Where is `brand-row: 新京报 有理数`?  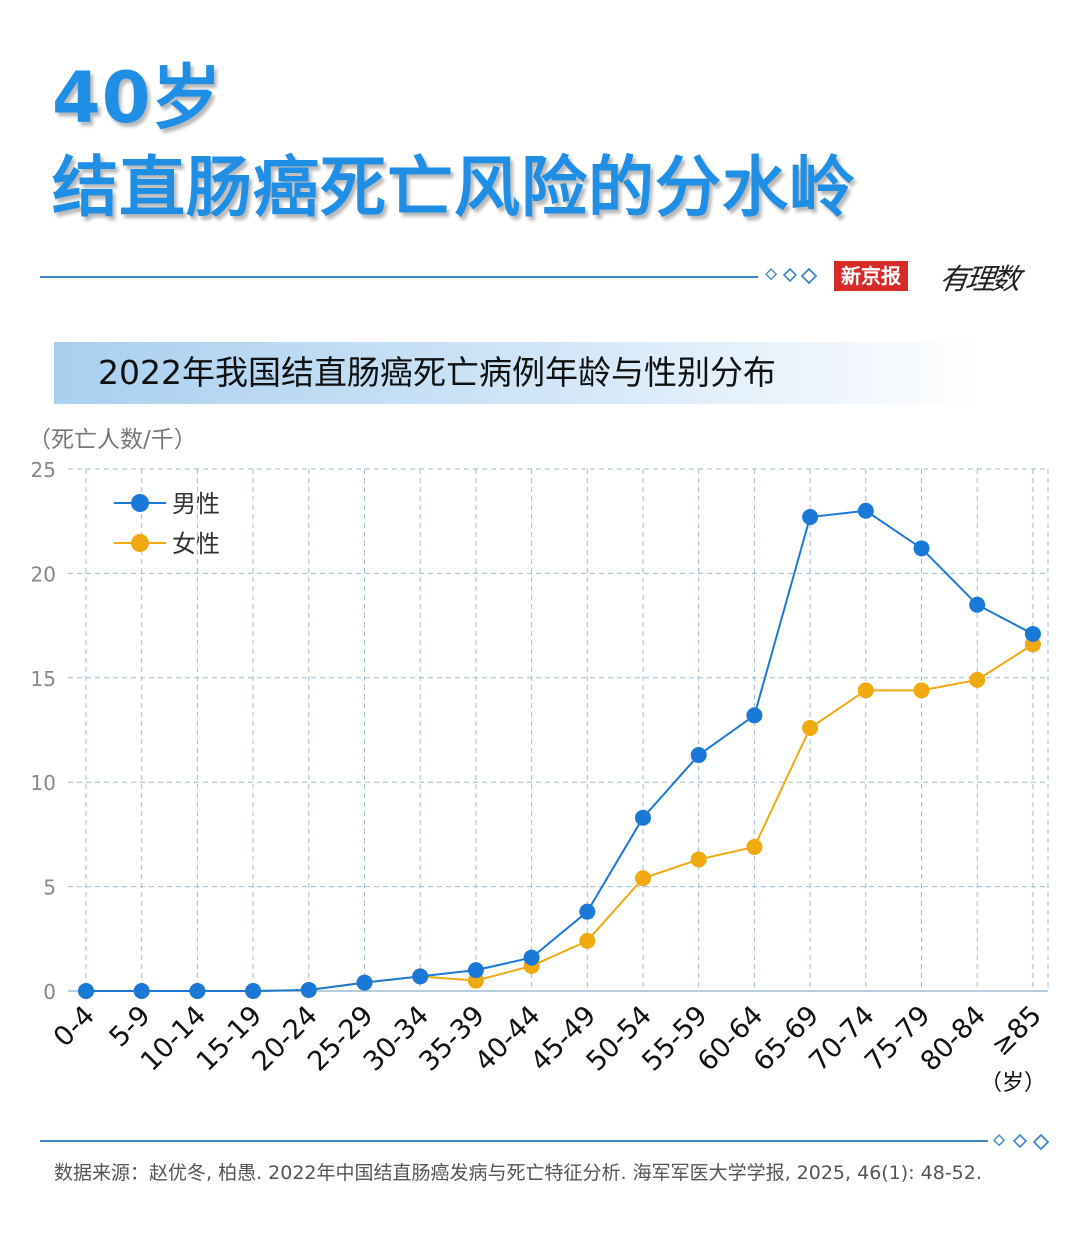
brand-row: 新京报 有理数 is located at coordinates (540, 277).